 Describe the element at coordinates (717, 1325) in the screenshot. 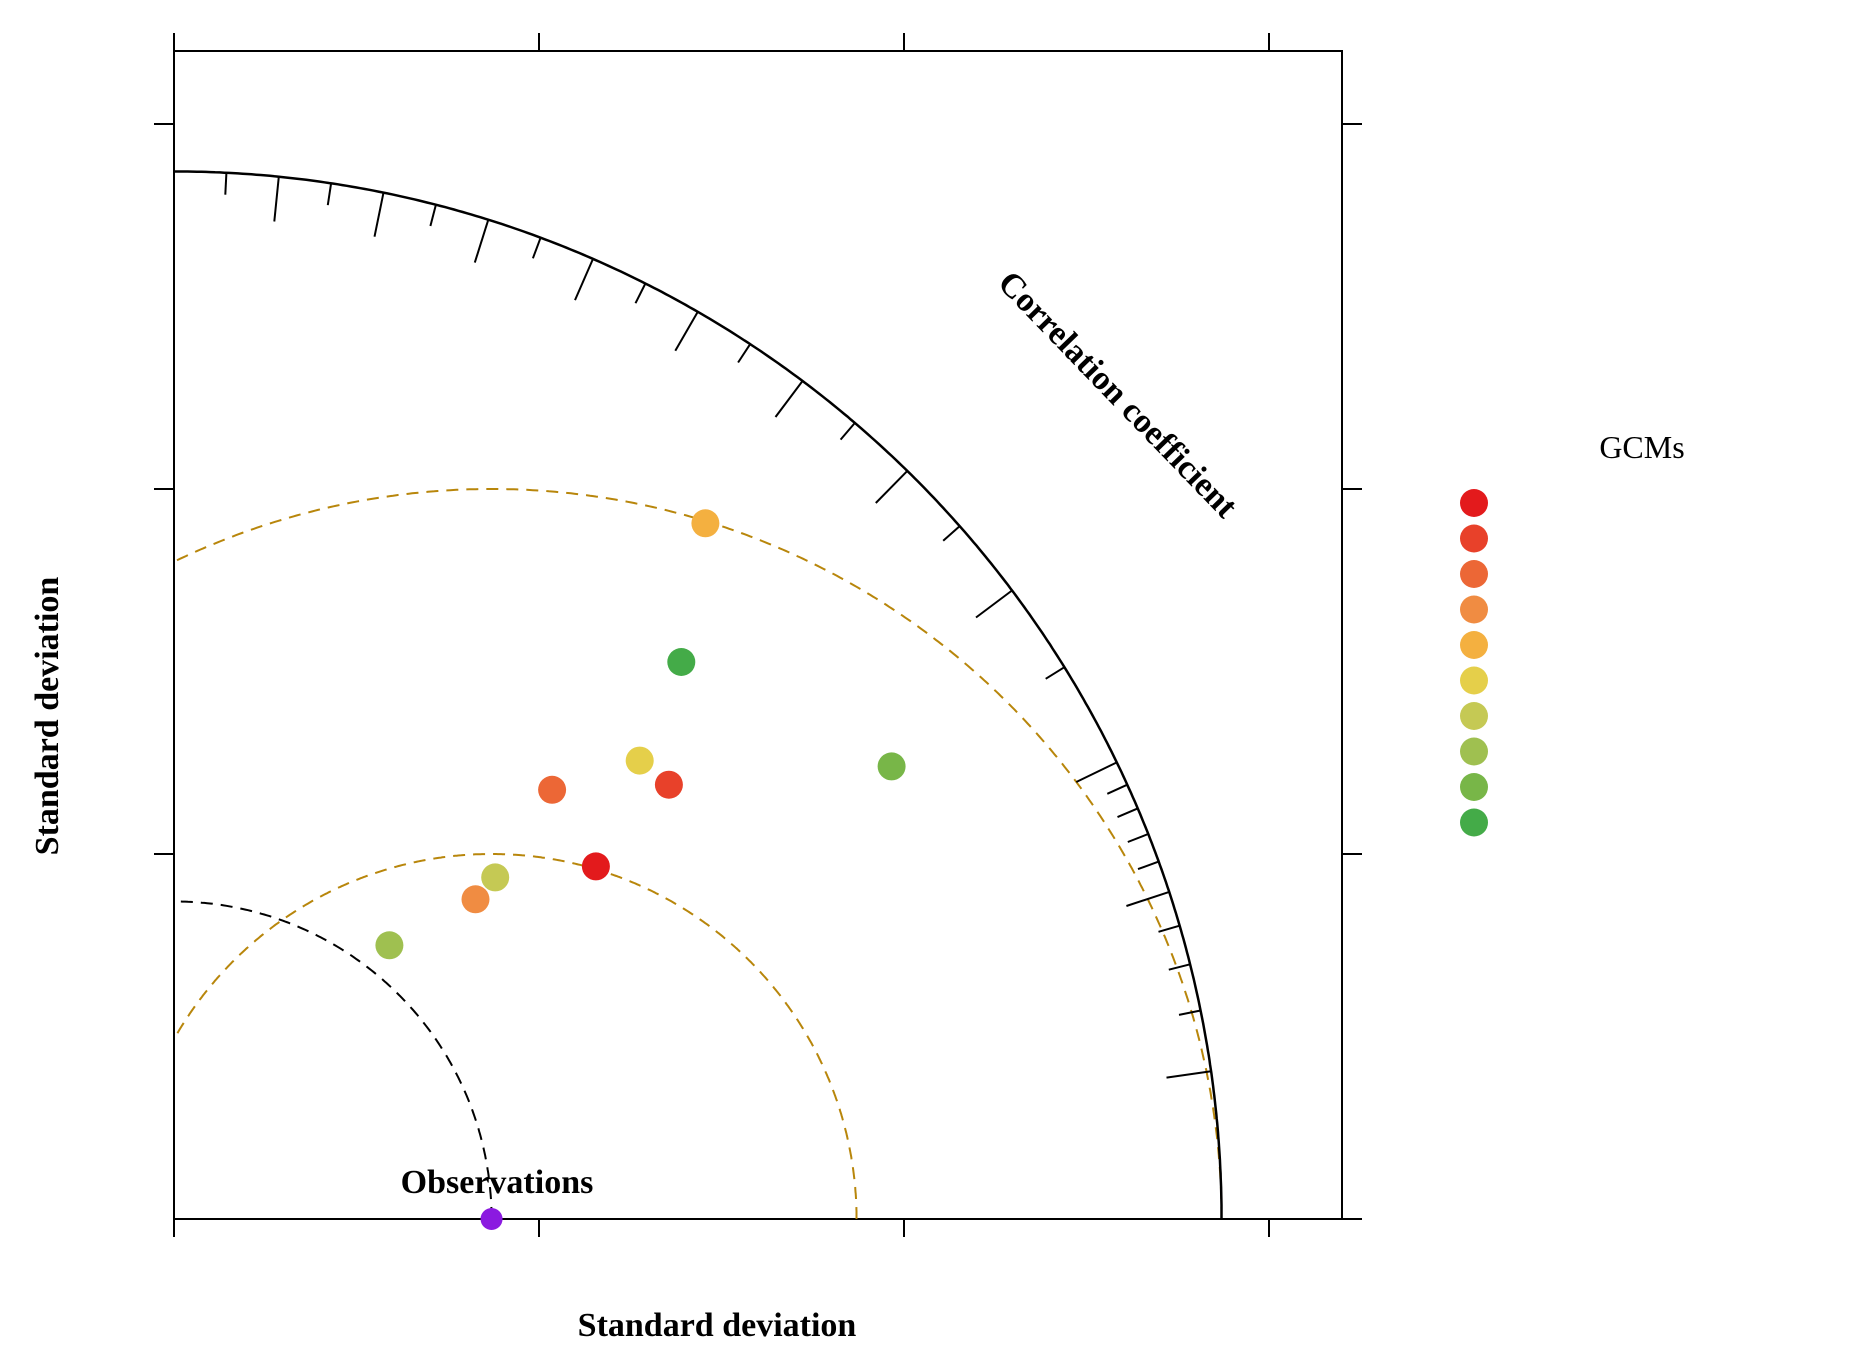

I see `x-axis-label: Standard deviation` at that location.